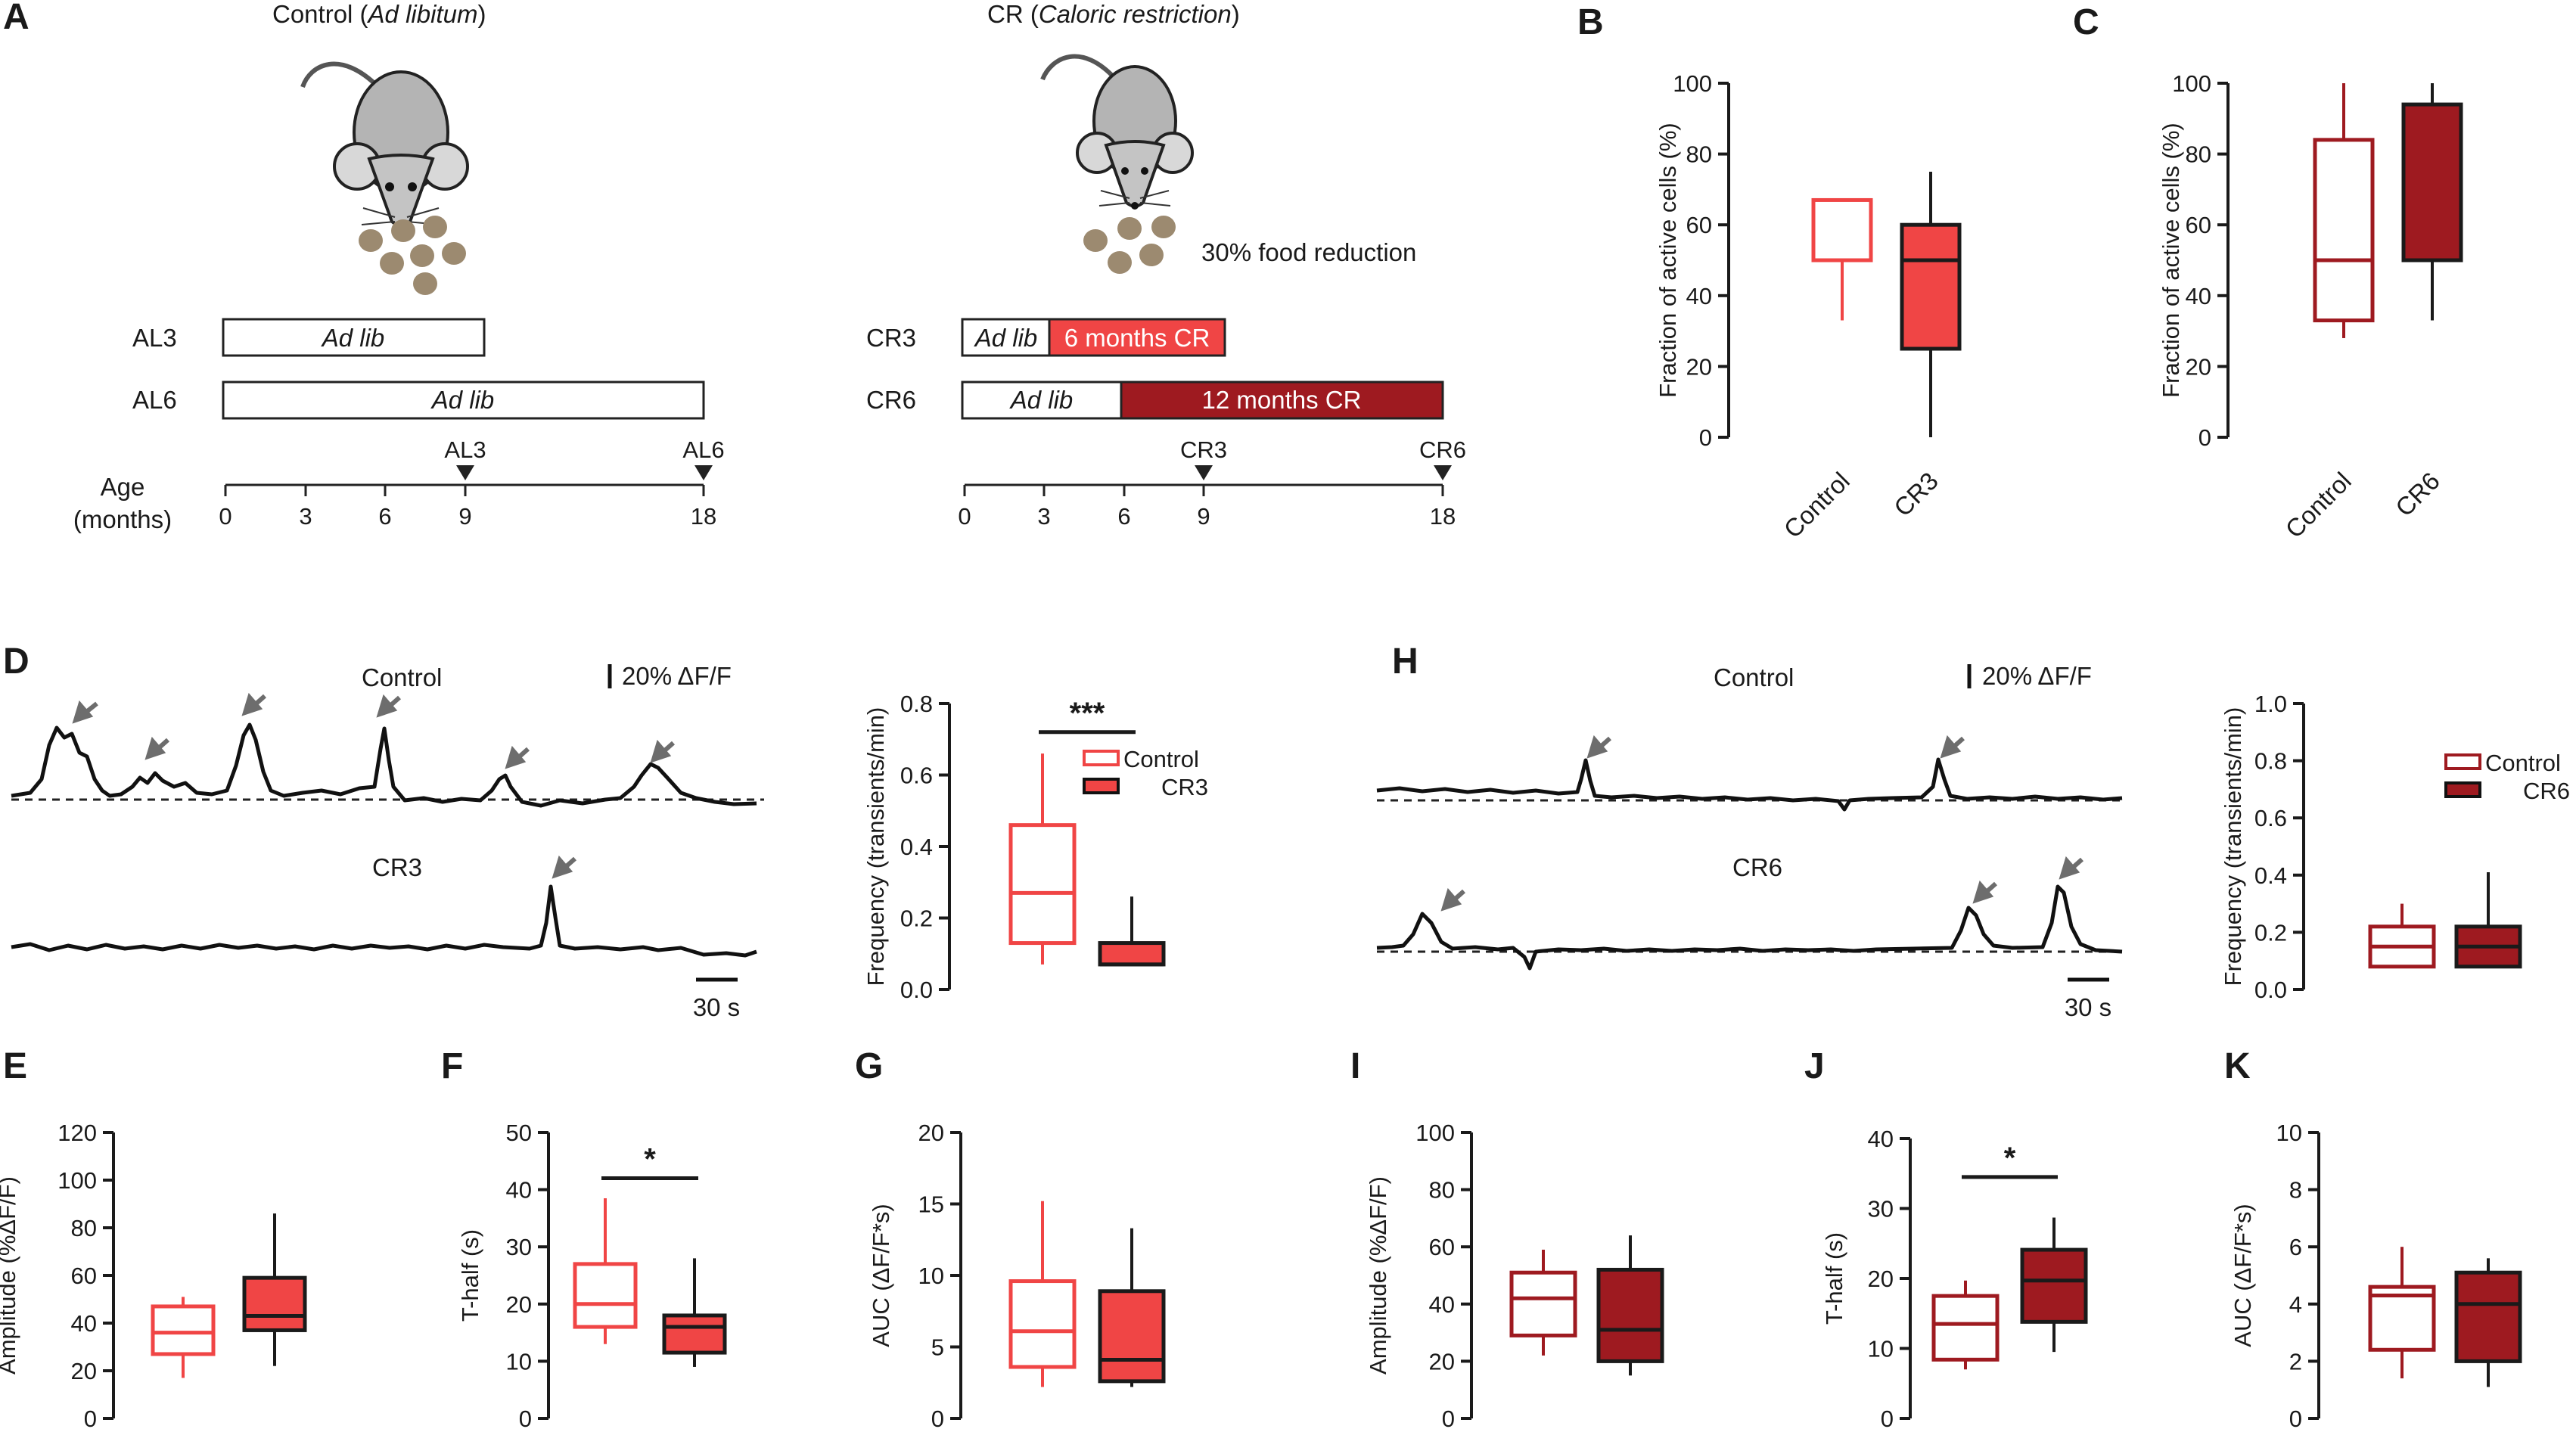 The height and width of the screenshot is (1429, 2576). I want to click on chart-j: J 0 10 20 30 40 T-half (s) *, so click(1946, 1237).